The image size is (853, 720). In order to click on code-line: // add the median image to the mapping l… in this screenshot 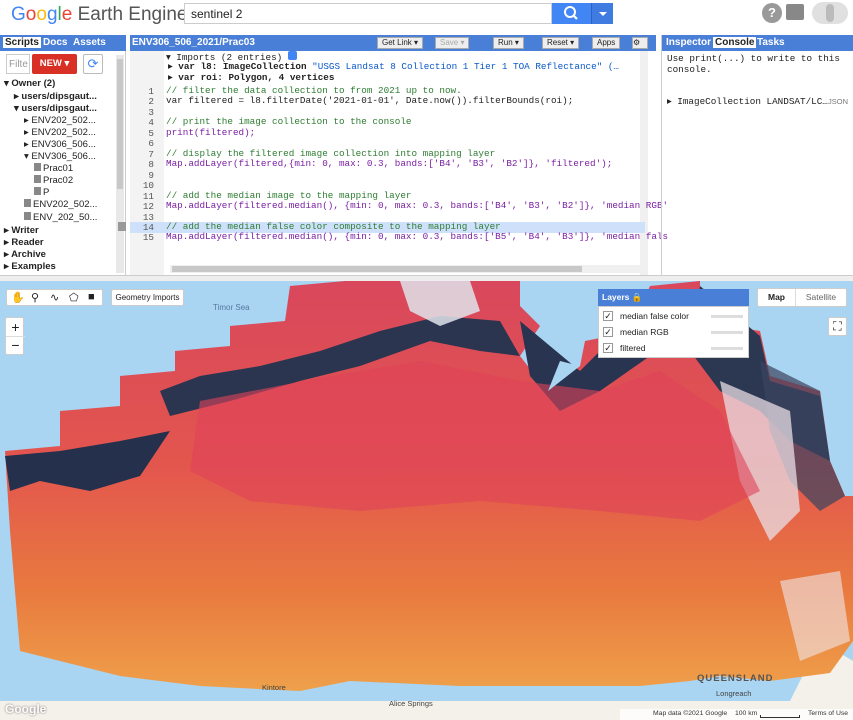, I will do `click(289, 195)`.